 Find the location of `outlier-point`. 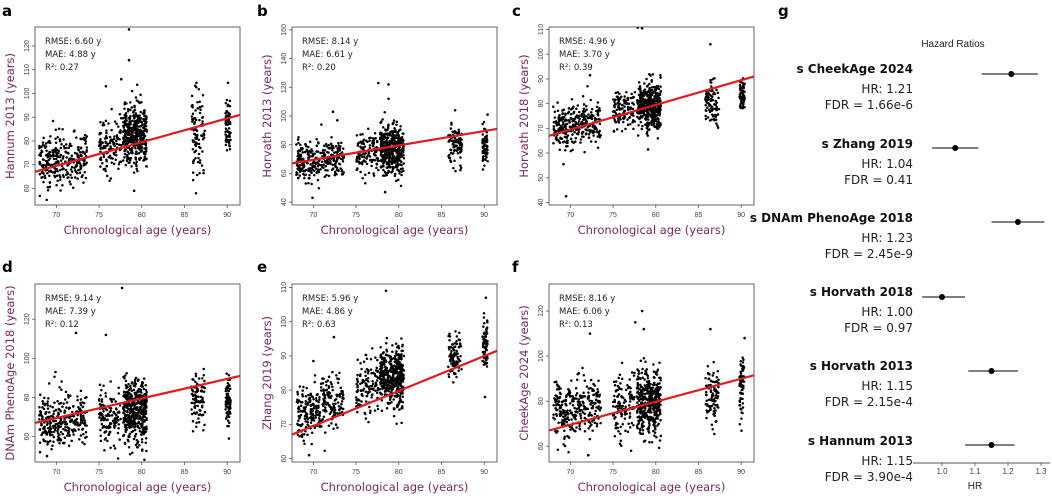

outlier-point is located at coordinates (229, 438).